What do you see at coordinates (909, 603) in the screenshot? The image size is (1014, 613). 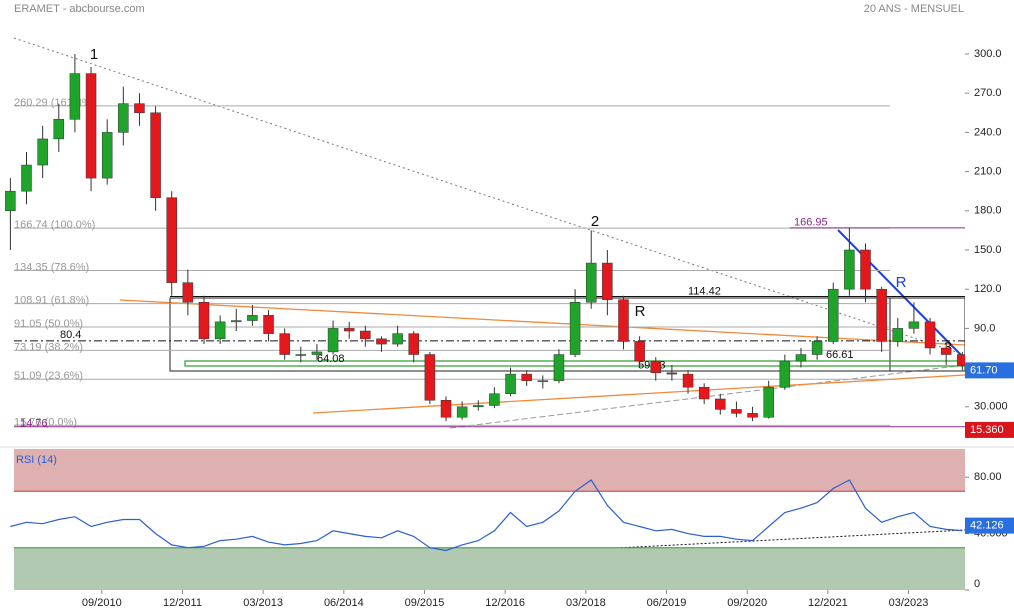 I see `x-tick-label: 03/2023` at bounding box center [909, 603].